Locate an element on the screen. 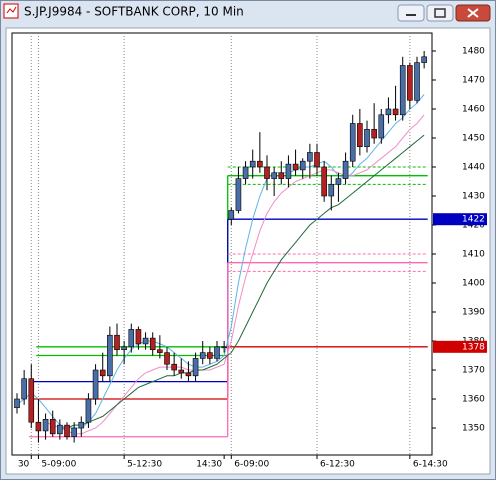 This screenshot has height=480, width=496. x-tick-label: 14:30 is located at coordinates (209, 465).